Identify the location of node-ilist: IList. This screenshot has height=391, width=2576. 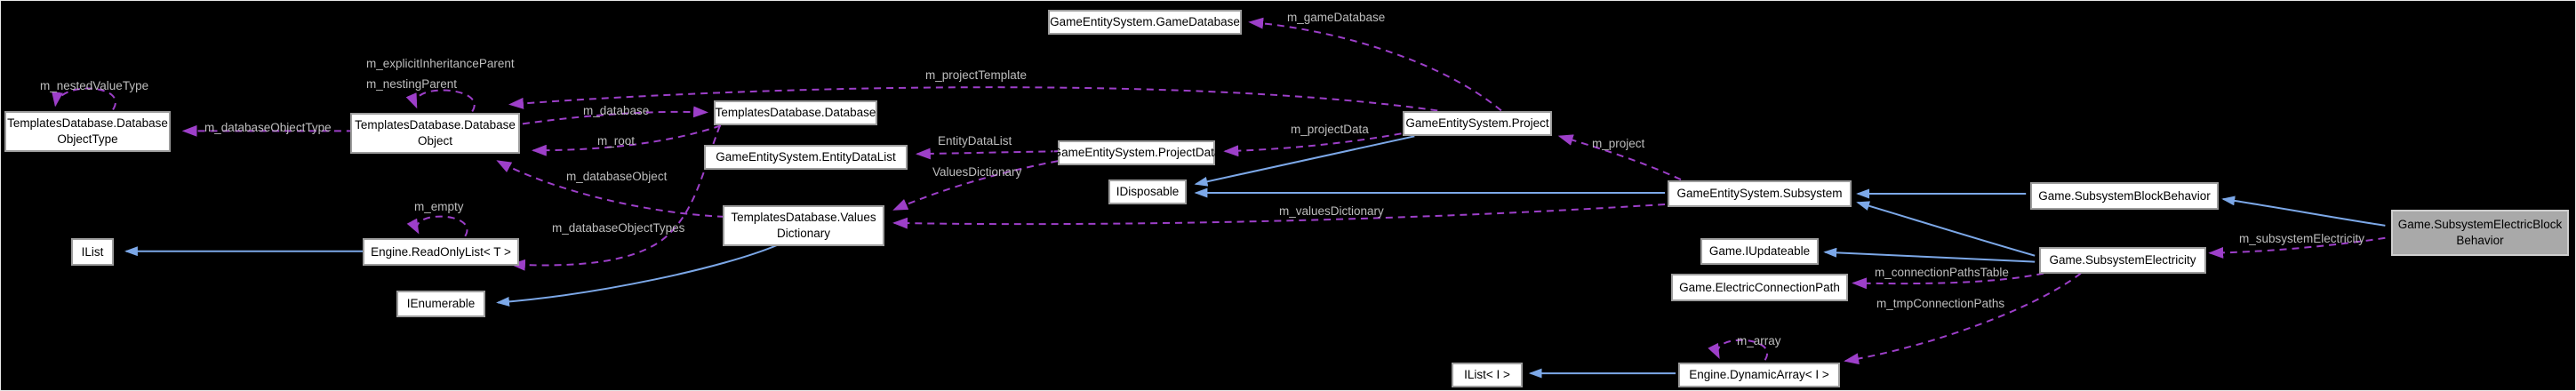
(92, 252).